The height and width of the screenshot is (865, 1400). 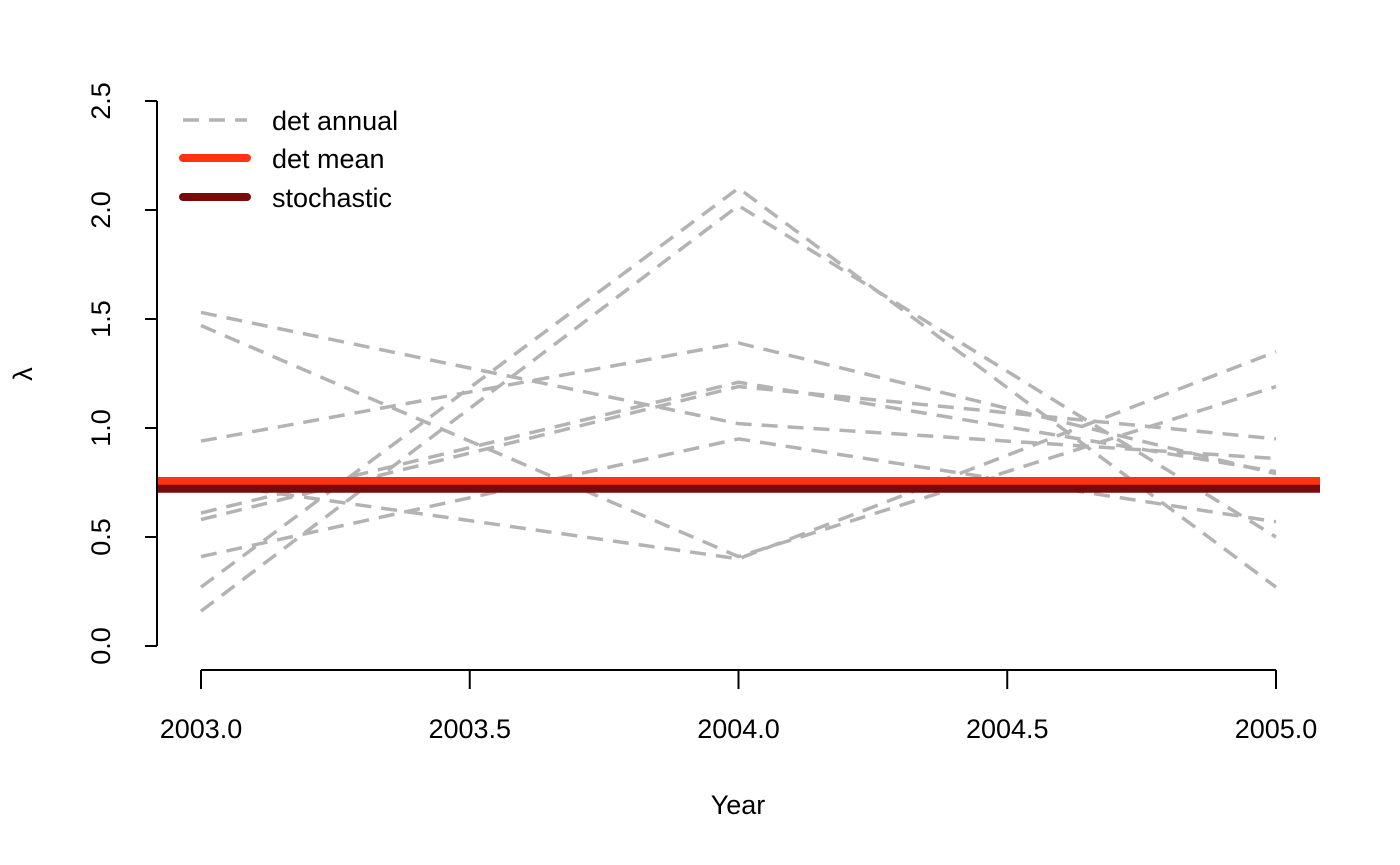 I want to click on y-tick-label: 1.5, so click(x=101, y=319).